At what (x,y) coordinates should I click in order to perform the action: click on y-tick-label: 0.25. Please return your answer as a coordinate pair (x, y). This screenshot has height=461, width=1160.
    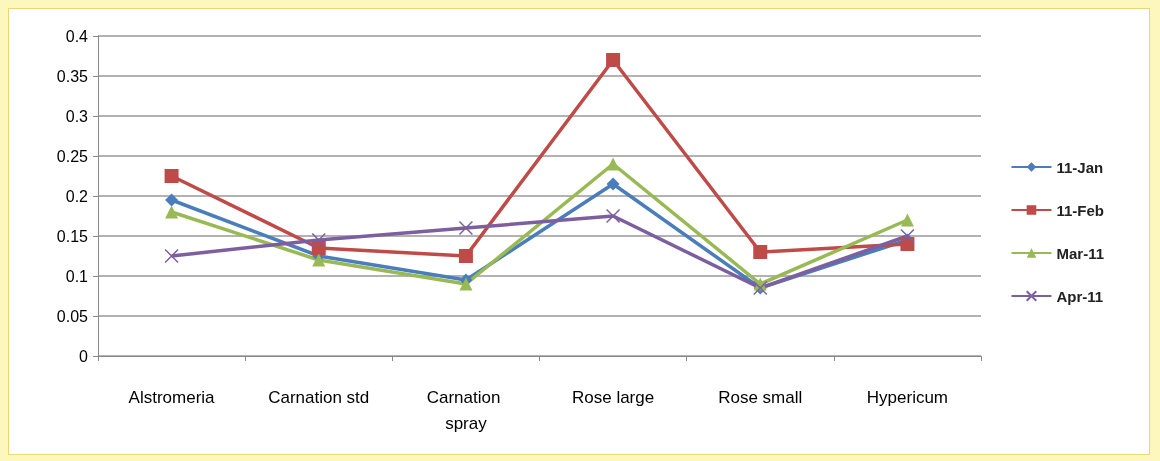
    Looking at the image, I should click on (72, 156).